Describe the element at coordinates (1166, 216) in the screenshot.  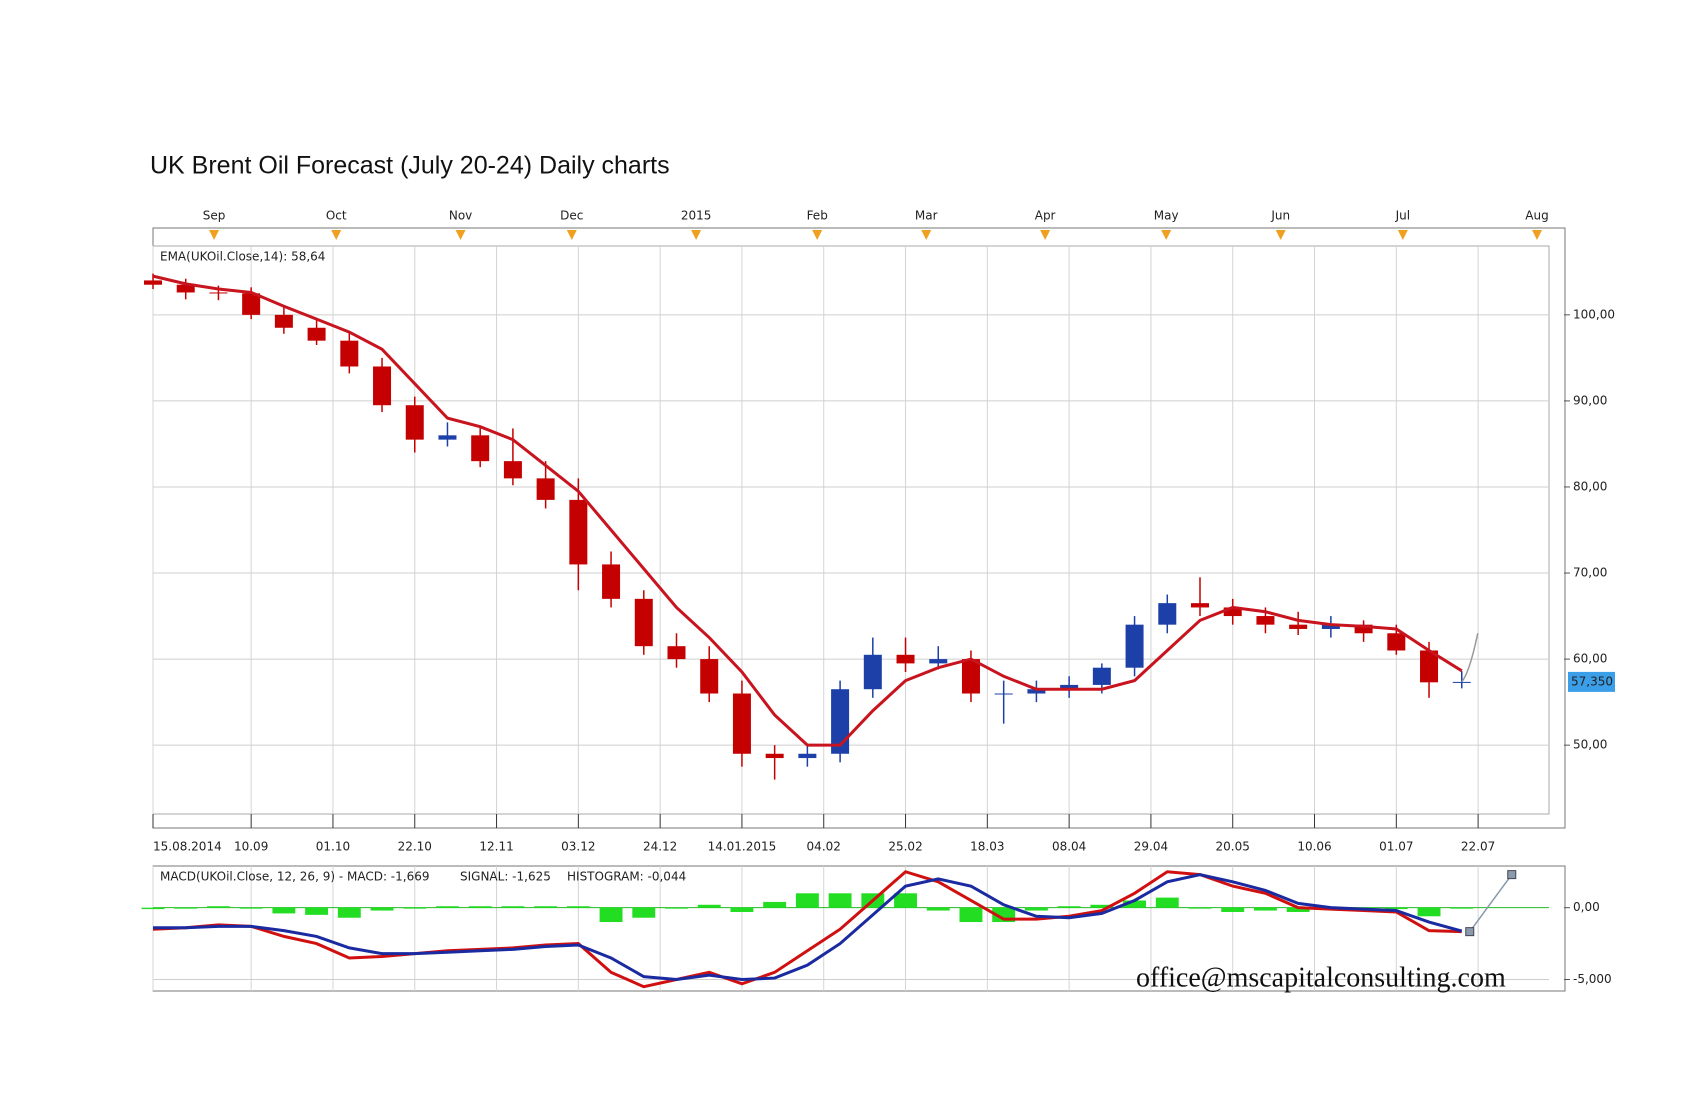
I see `month-label: May` at that location.